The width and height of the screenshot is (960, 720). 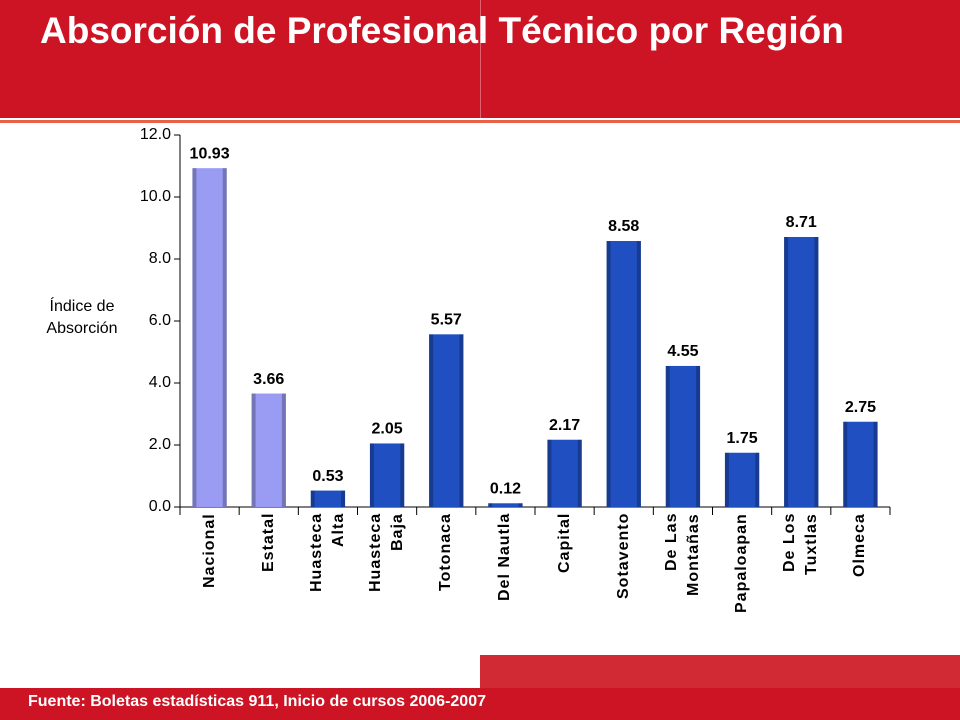 What do you see at coordinates (682, 554) in the screenshot?
I see `x-tick-label: De Las Montañas` at bounding box center [682, 554].